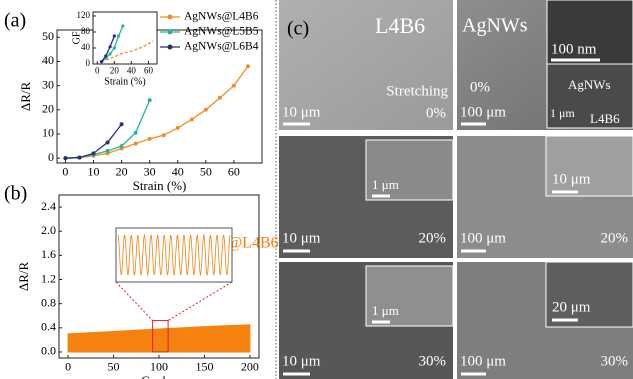 Image resolution: width=633 pixels, height=379 pixels. Describe the element at coordinates (159, 366) in the screenshot. I see `x-tick-label: 100` at that location.